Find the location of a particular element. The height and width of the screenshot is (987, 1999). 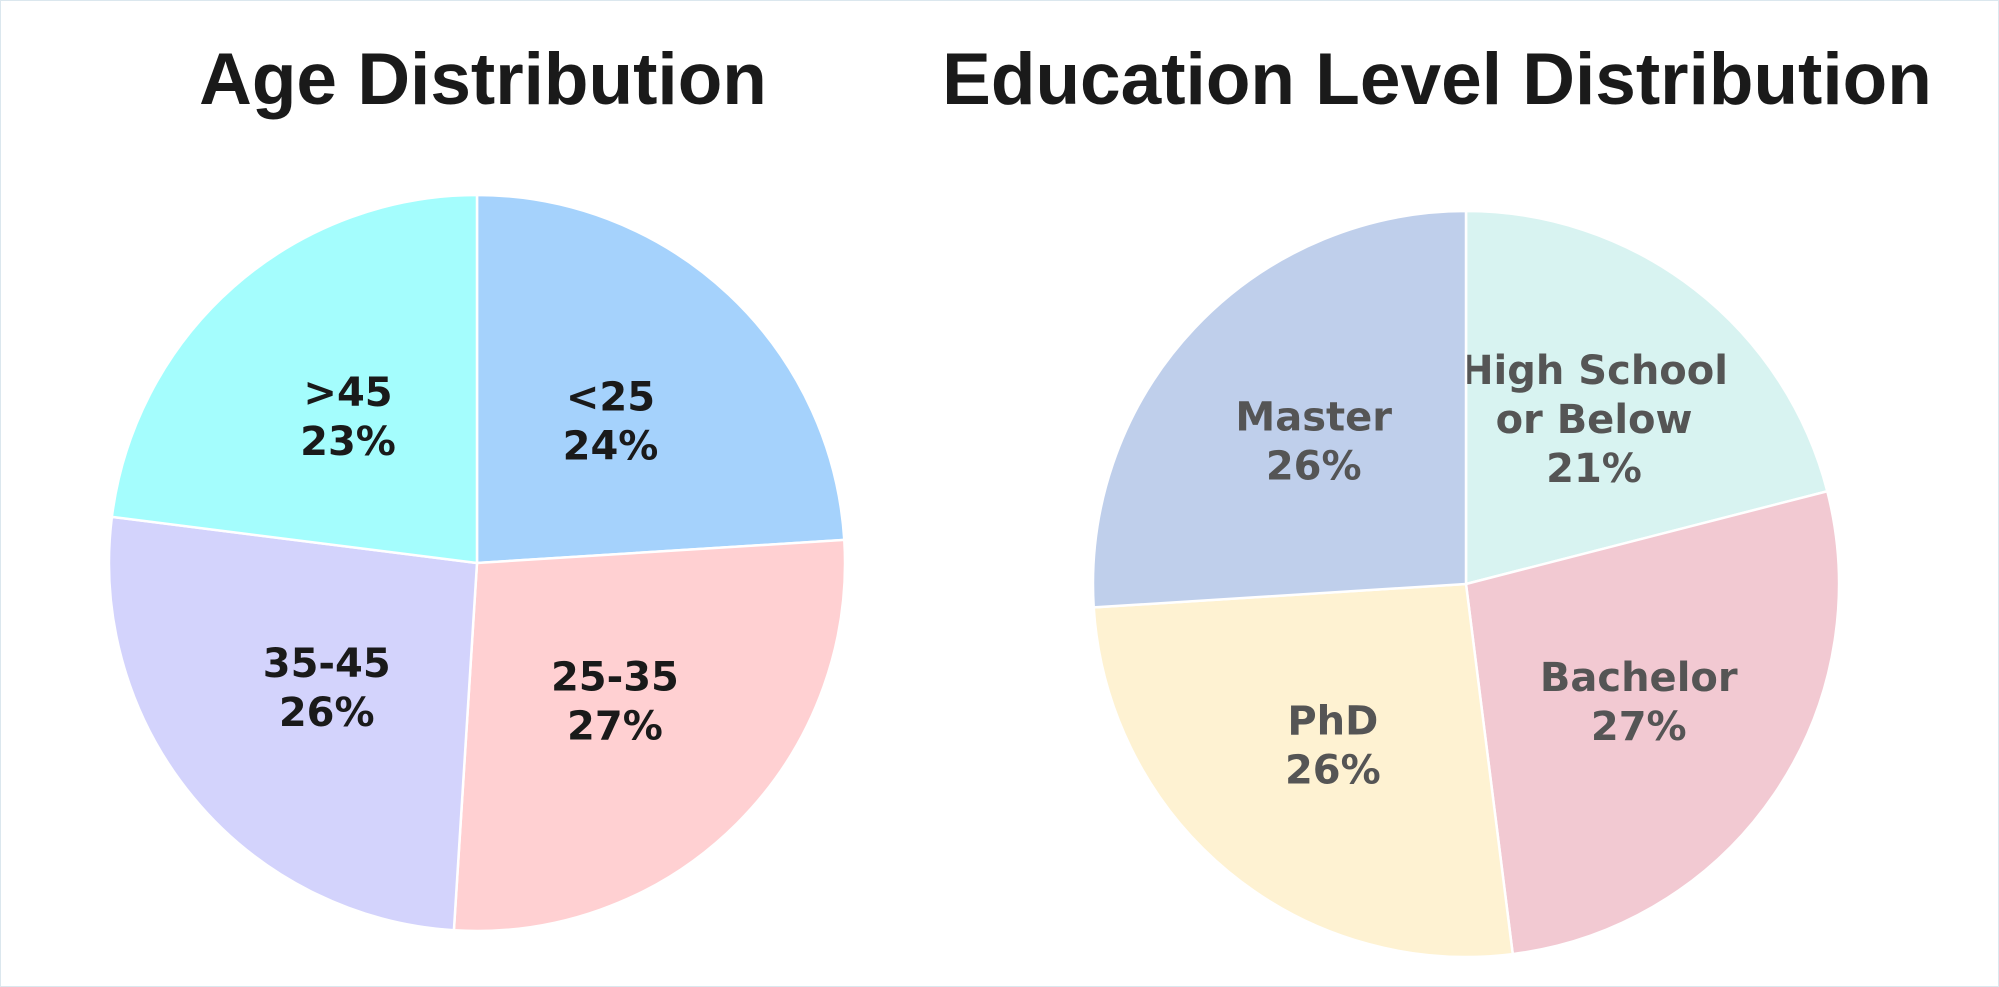

slice-label: Bachelor 27% is located at coordinates (1639, 702).